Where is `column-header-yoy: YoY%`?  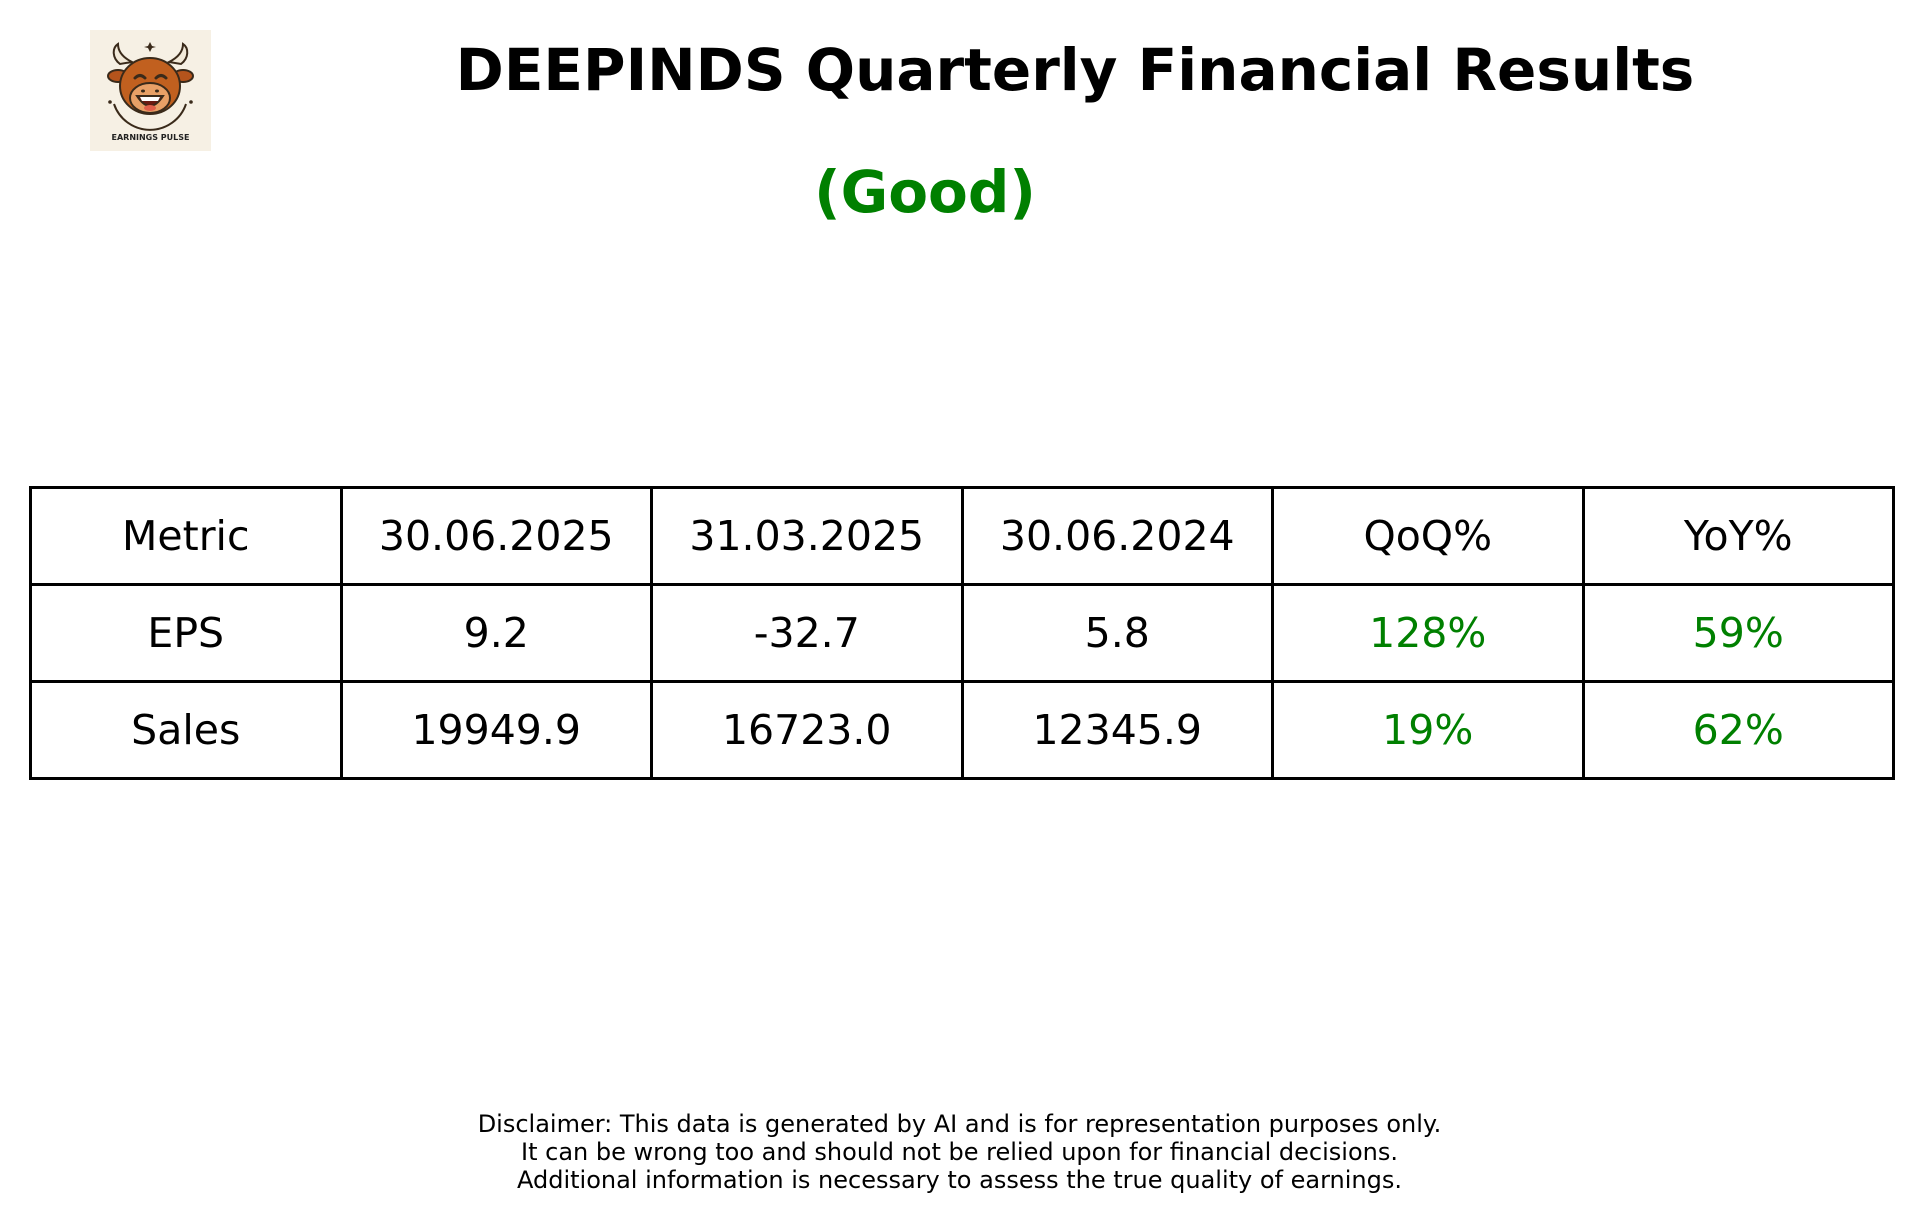
column-header-yoy: YoY% is located at coordinates (1738, 536).